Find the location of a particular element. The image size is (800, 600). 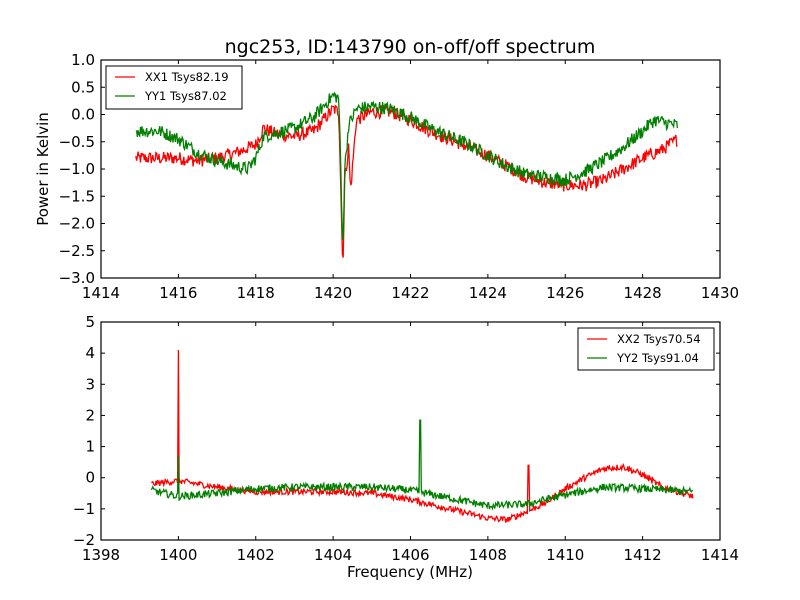

x-tick-label: 1428 is located at coordinates (643, 293).